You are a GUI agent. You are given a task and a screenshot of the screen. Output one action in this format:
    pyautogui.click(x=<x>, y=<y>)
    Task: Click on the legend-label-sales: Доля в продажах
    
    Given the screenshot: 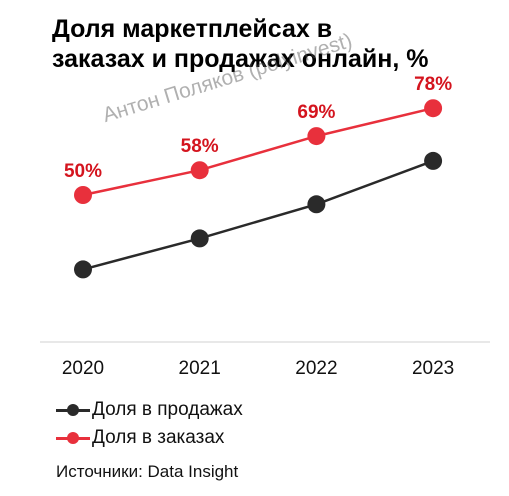 What is the action you would take?
    pyautogui.click(x=167, y=409)
    